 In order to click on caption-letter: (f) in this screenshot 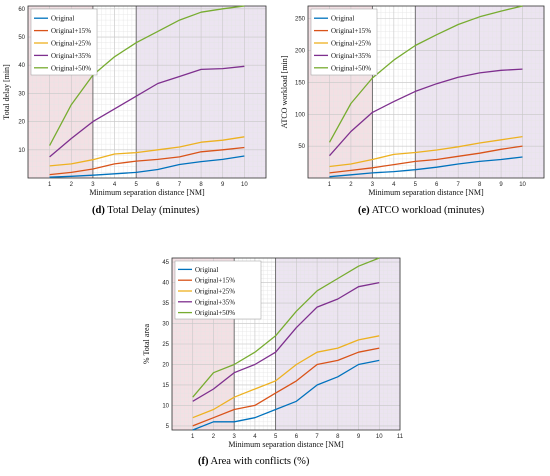, I will do `click(203, 461)`.